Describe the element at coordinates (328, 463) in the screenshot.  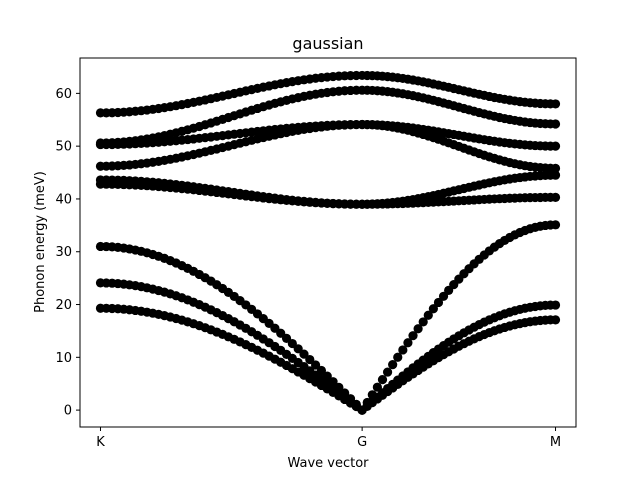
I see `x-axis-label: Wave vector` at that location.